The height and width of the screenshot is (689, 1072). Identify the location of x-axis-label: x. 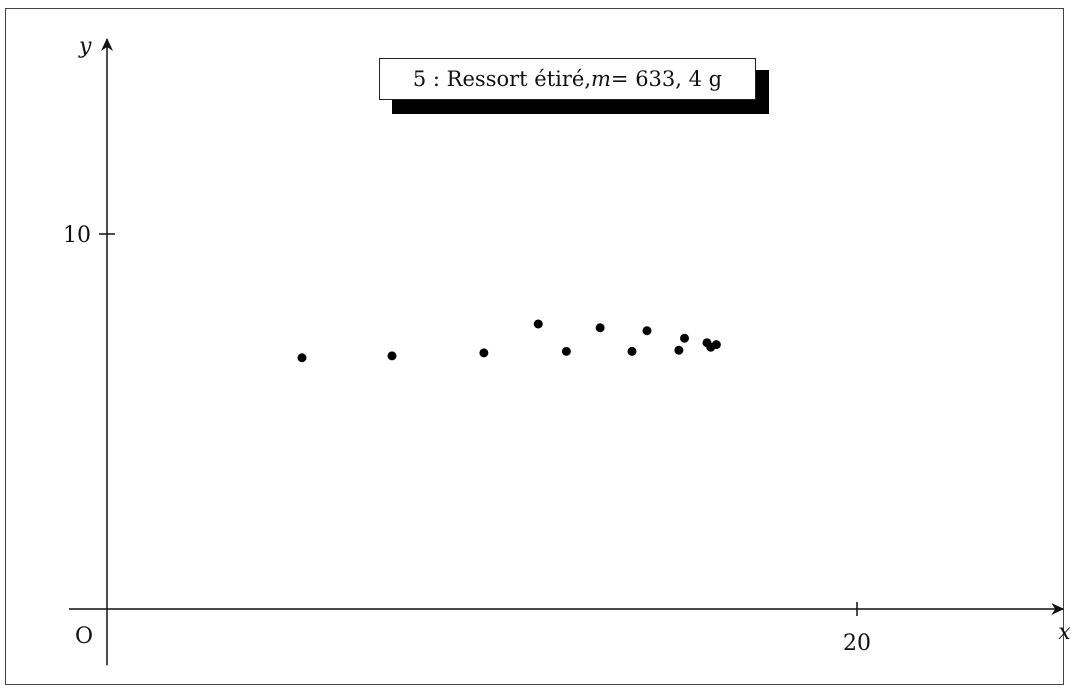
(1064, 632).